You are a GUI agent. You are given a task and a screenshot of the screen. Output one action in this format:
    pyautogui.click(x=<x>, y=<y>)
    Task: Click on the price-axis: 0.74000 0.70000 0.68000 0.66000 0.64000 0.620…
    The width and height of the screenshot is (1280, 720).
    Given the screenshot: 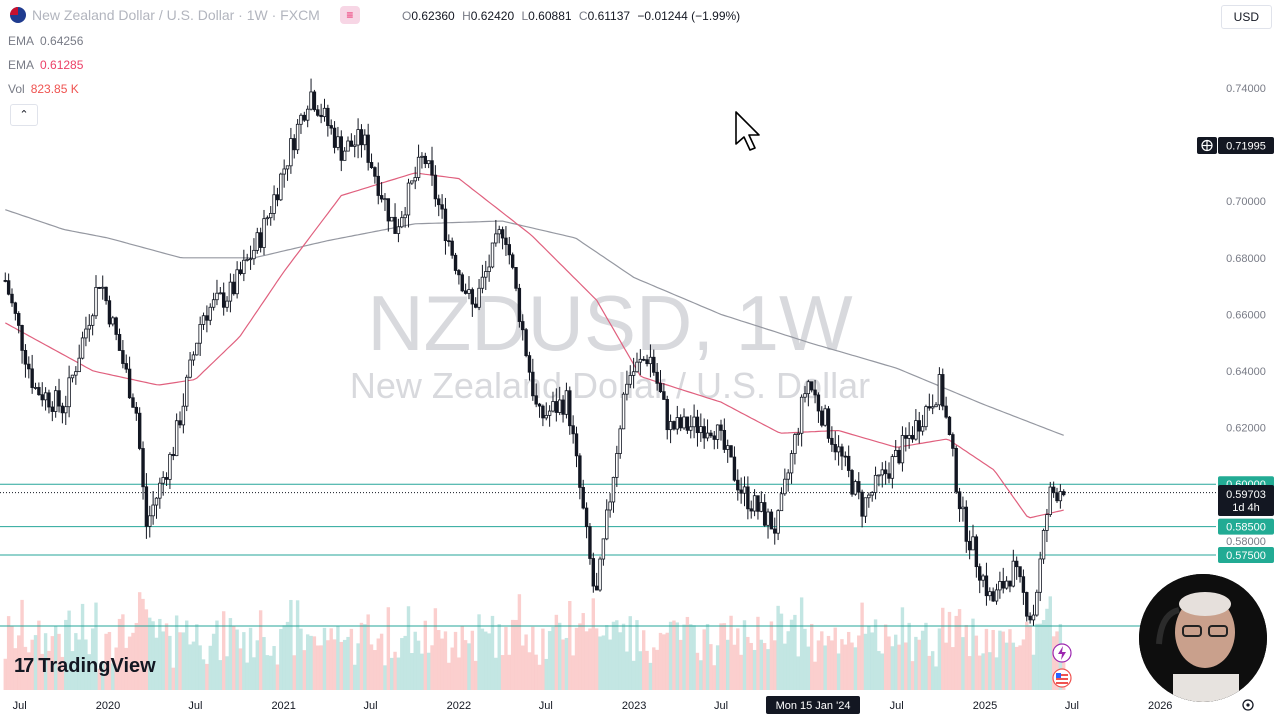 What is the action you would take?
    pyautogui.click(x=1238, y=345)
    